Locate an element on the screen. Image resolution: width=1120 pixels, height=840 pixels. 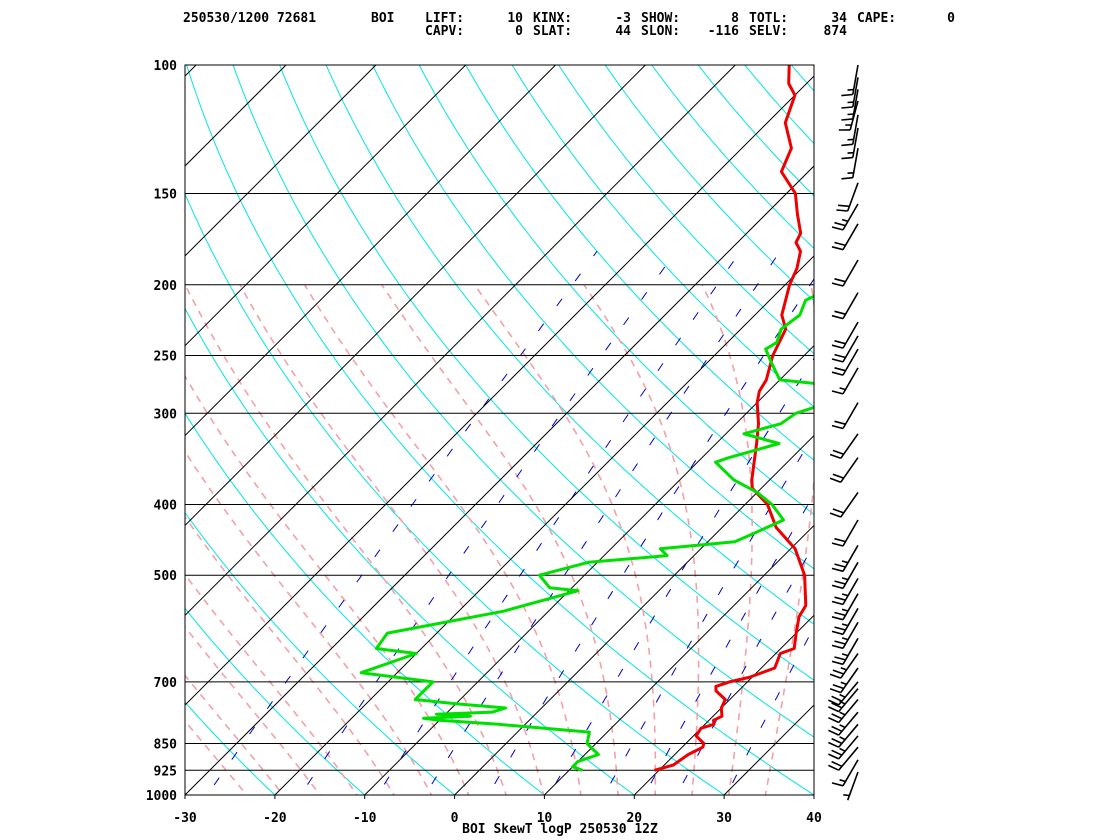
temperature-profile is located at coordinates (731, 418).